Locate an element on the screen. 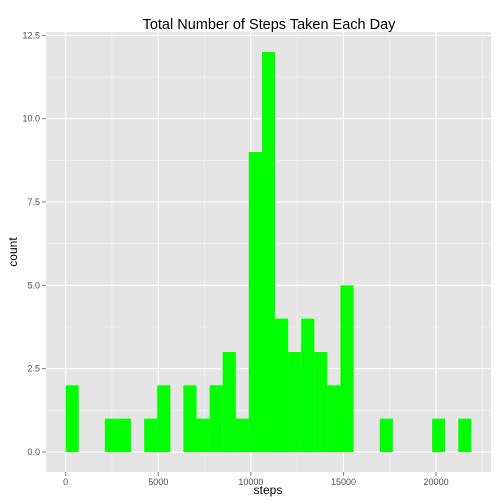 This screenshot has height=504, width=504. x-axis-title: steps is located at coordinates (268, 490).